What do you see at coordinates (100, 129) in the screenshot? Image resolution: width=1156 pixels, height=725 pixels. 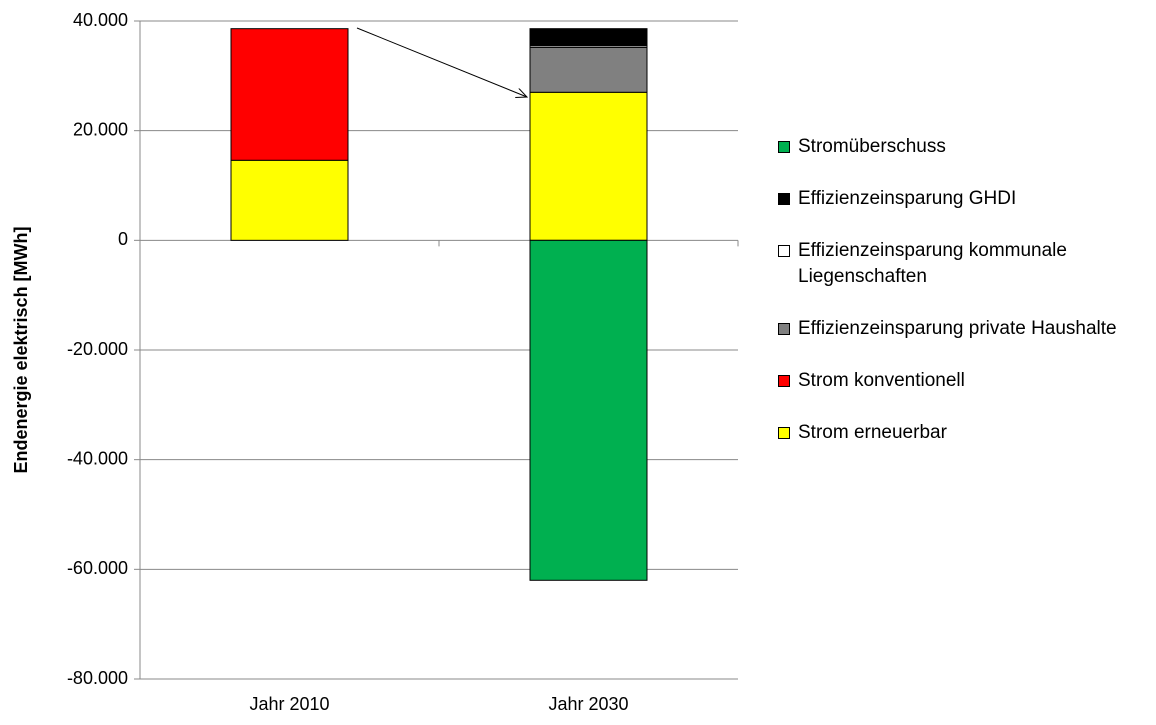 I see `y-tick-label: 20.000` at bounding box center [100, 129].